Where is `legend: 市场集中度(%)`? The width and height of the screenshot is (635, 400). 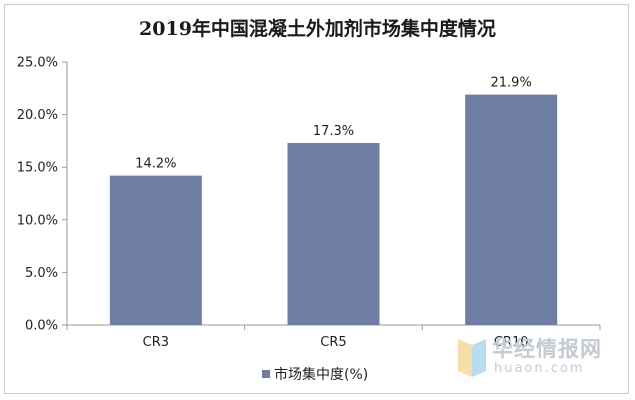
legend: 市场集中度(%) is located at coordinates (315, 374).